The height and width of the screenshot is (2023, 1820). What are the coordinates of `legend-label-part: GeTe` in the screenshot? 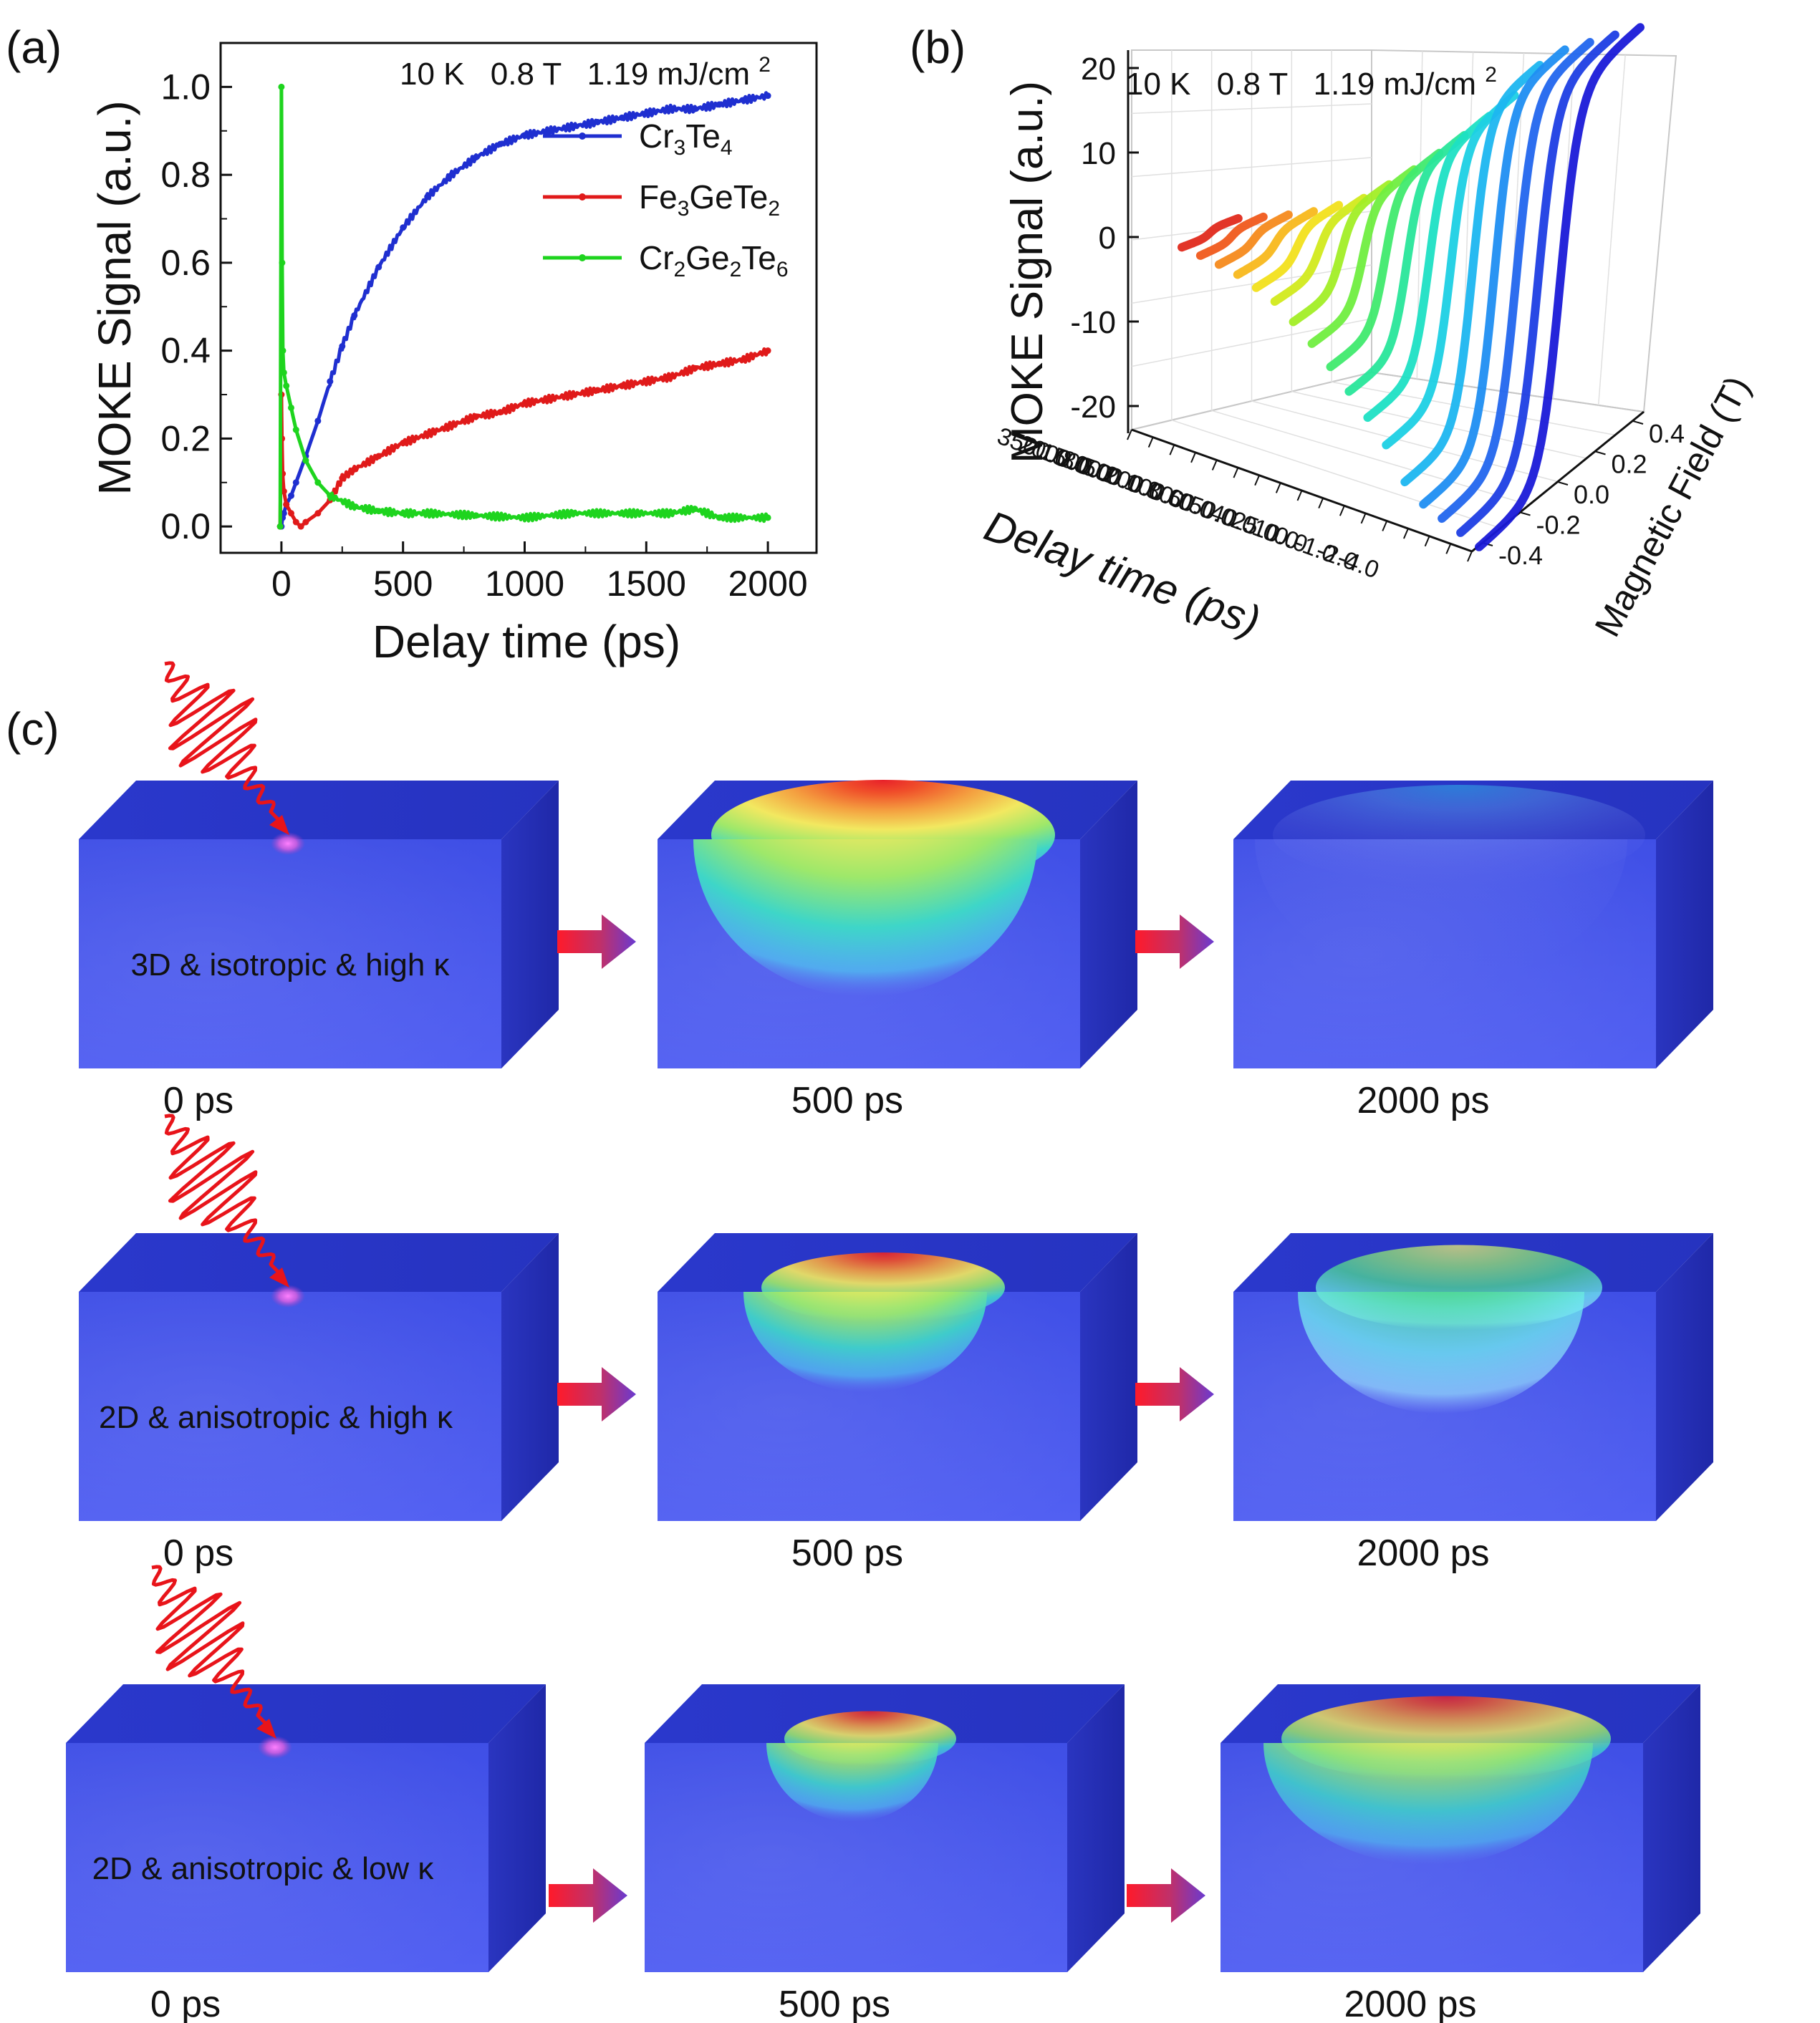 It's located at (728, 197).